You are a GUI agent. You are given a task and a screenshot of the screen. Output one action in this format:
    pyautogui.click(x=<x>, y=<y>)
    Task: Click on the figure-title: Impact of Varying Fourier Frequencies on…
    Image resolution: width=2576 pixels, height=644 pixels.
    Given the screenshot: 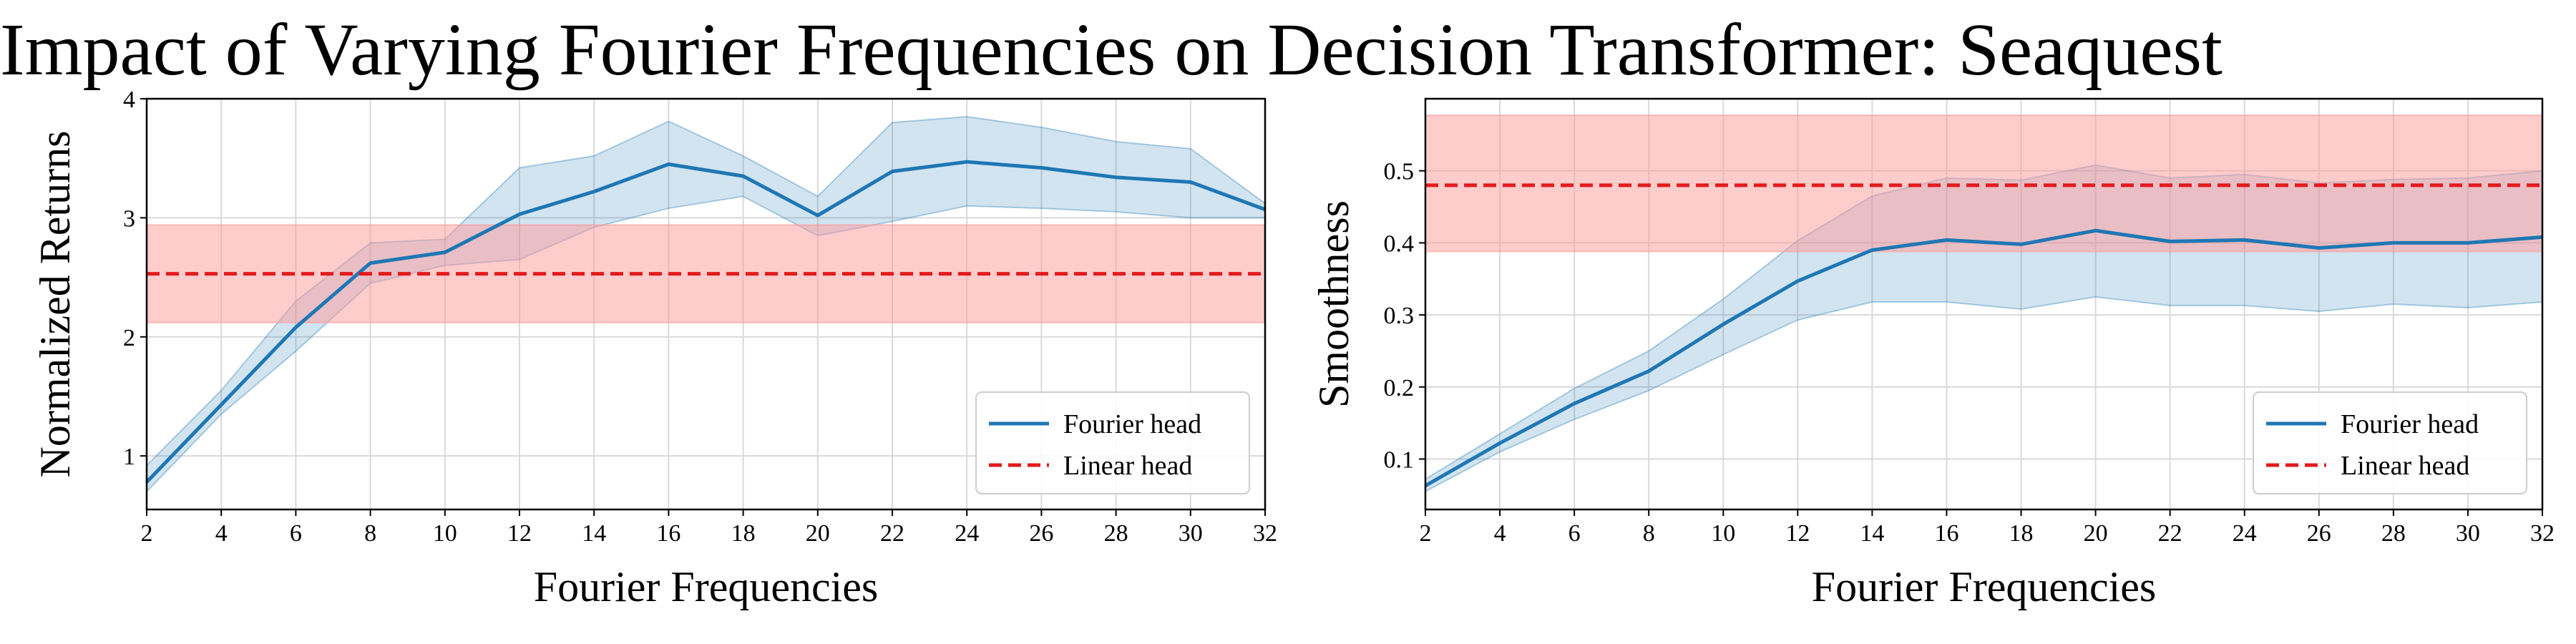 What is the action you would take?
    pyautogui.click(x=1111, y=50)
    